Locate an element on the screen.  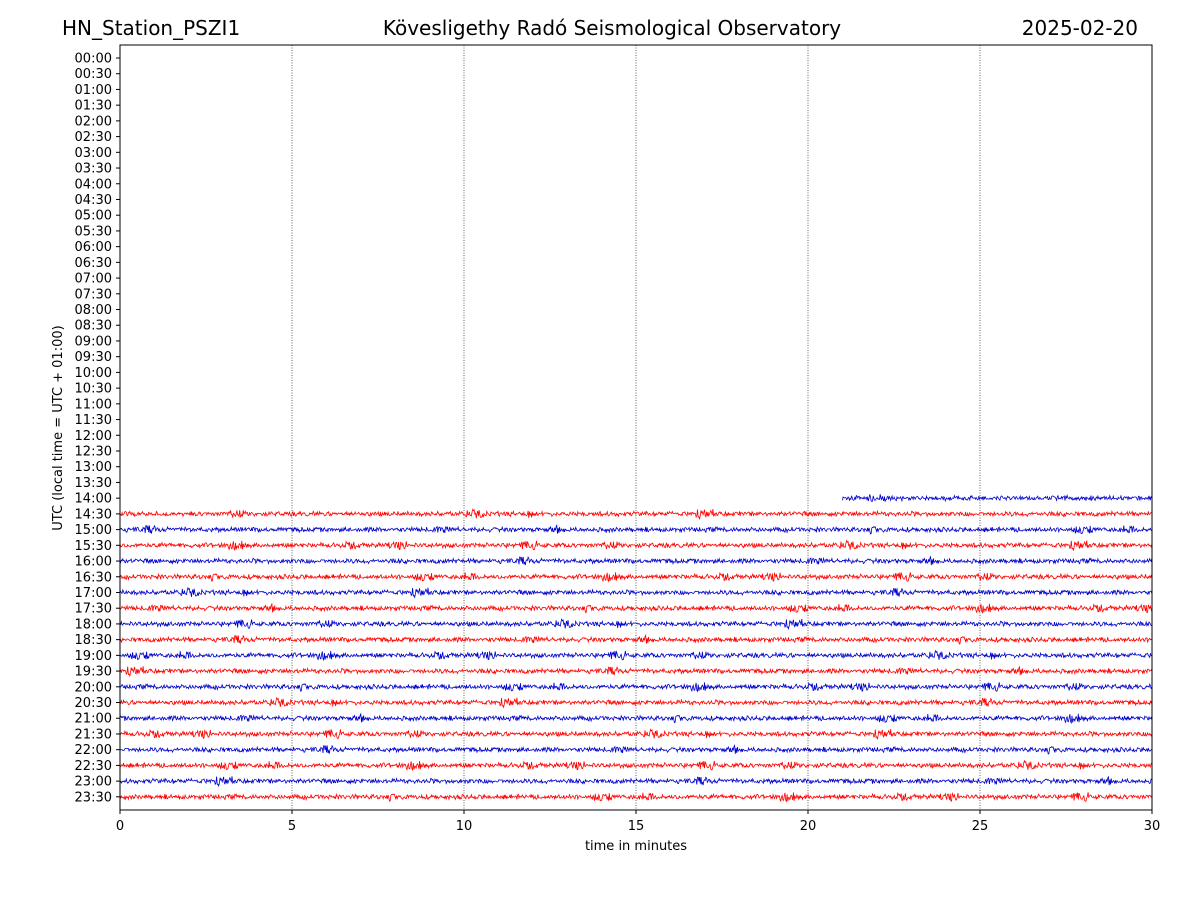
trace-1930 is located at coordinates (636, 671).